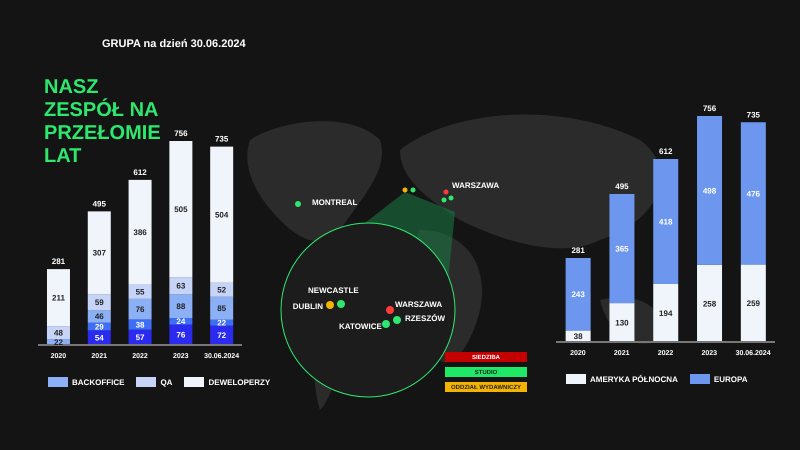  What do you see at coordinates (239, 382) in the screenshot?
I see `legend-label: DEWELOPERZY` at bounding box center [239, 382].